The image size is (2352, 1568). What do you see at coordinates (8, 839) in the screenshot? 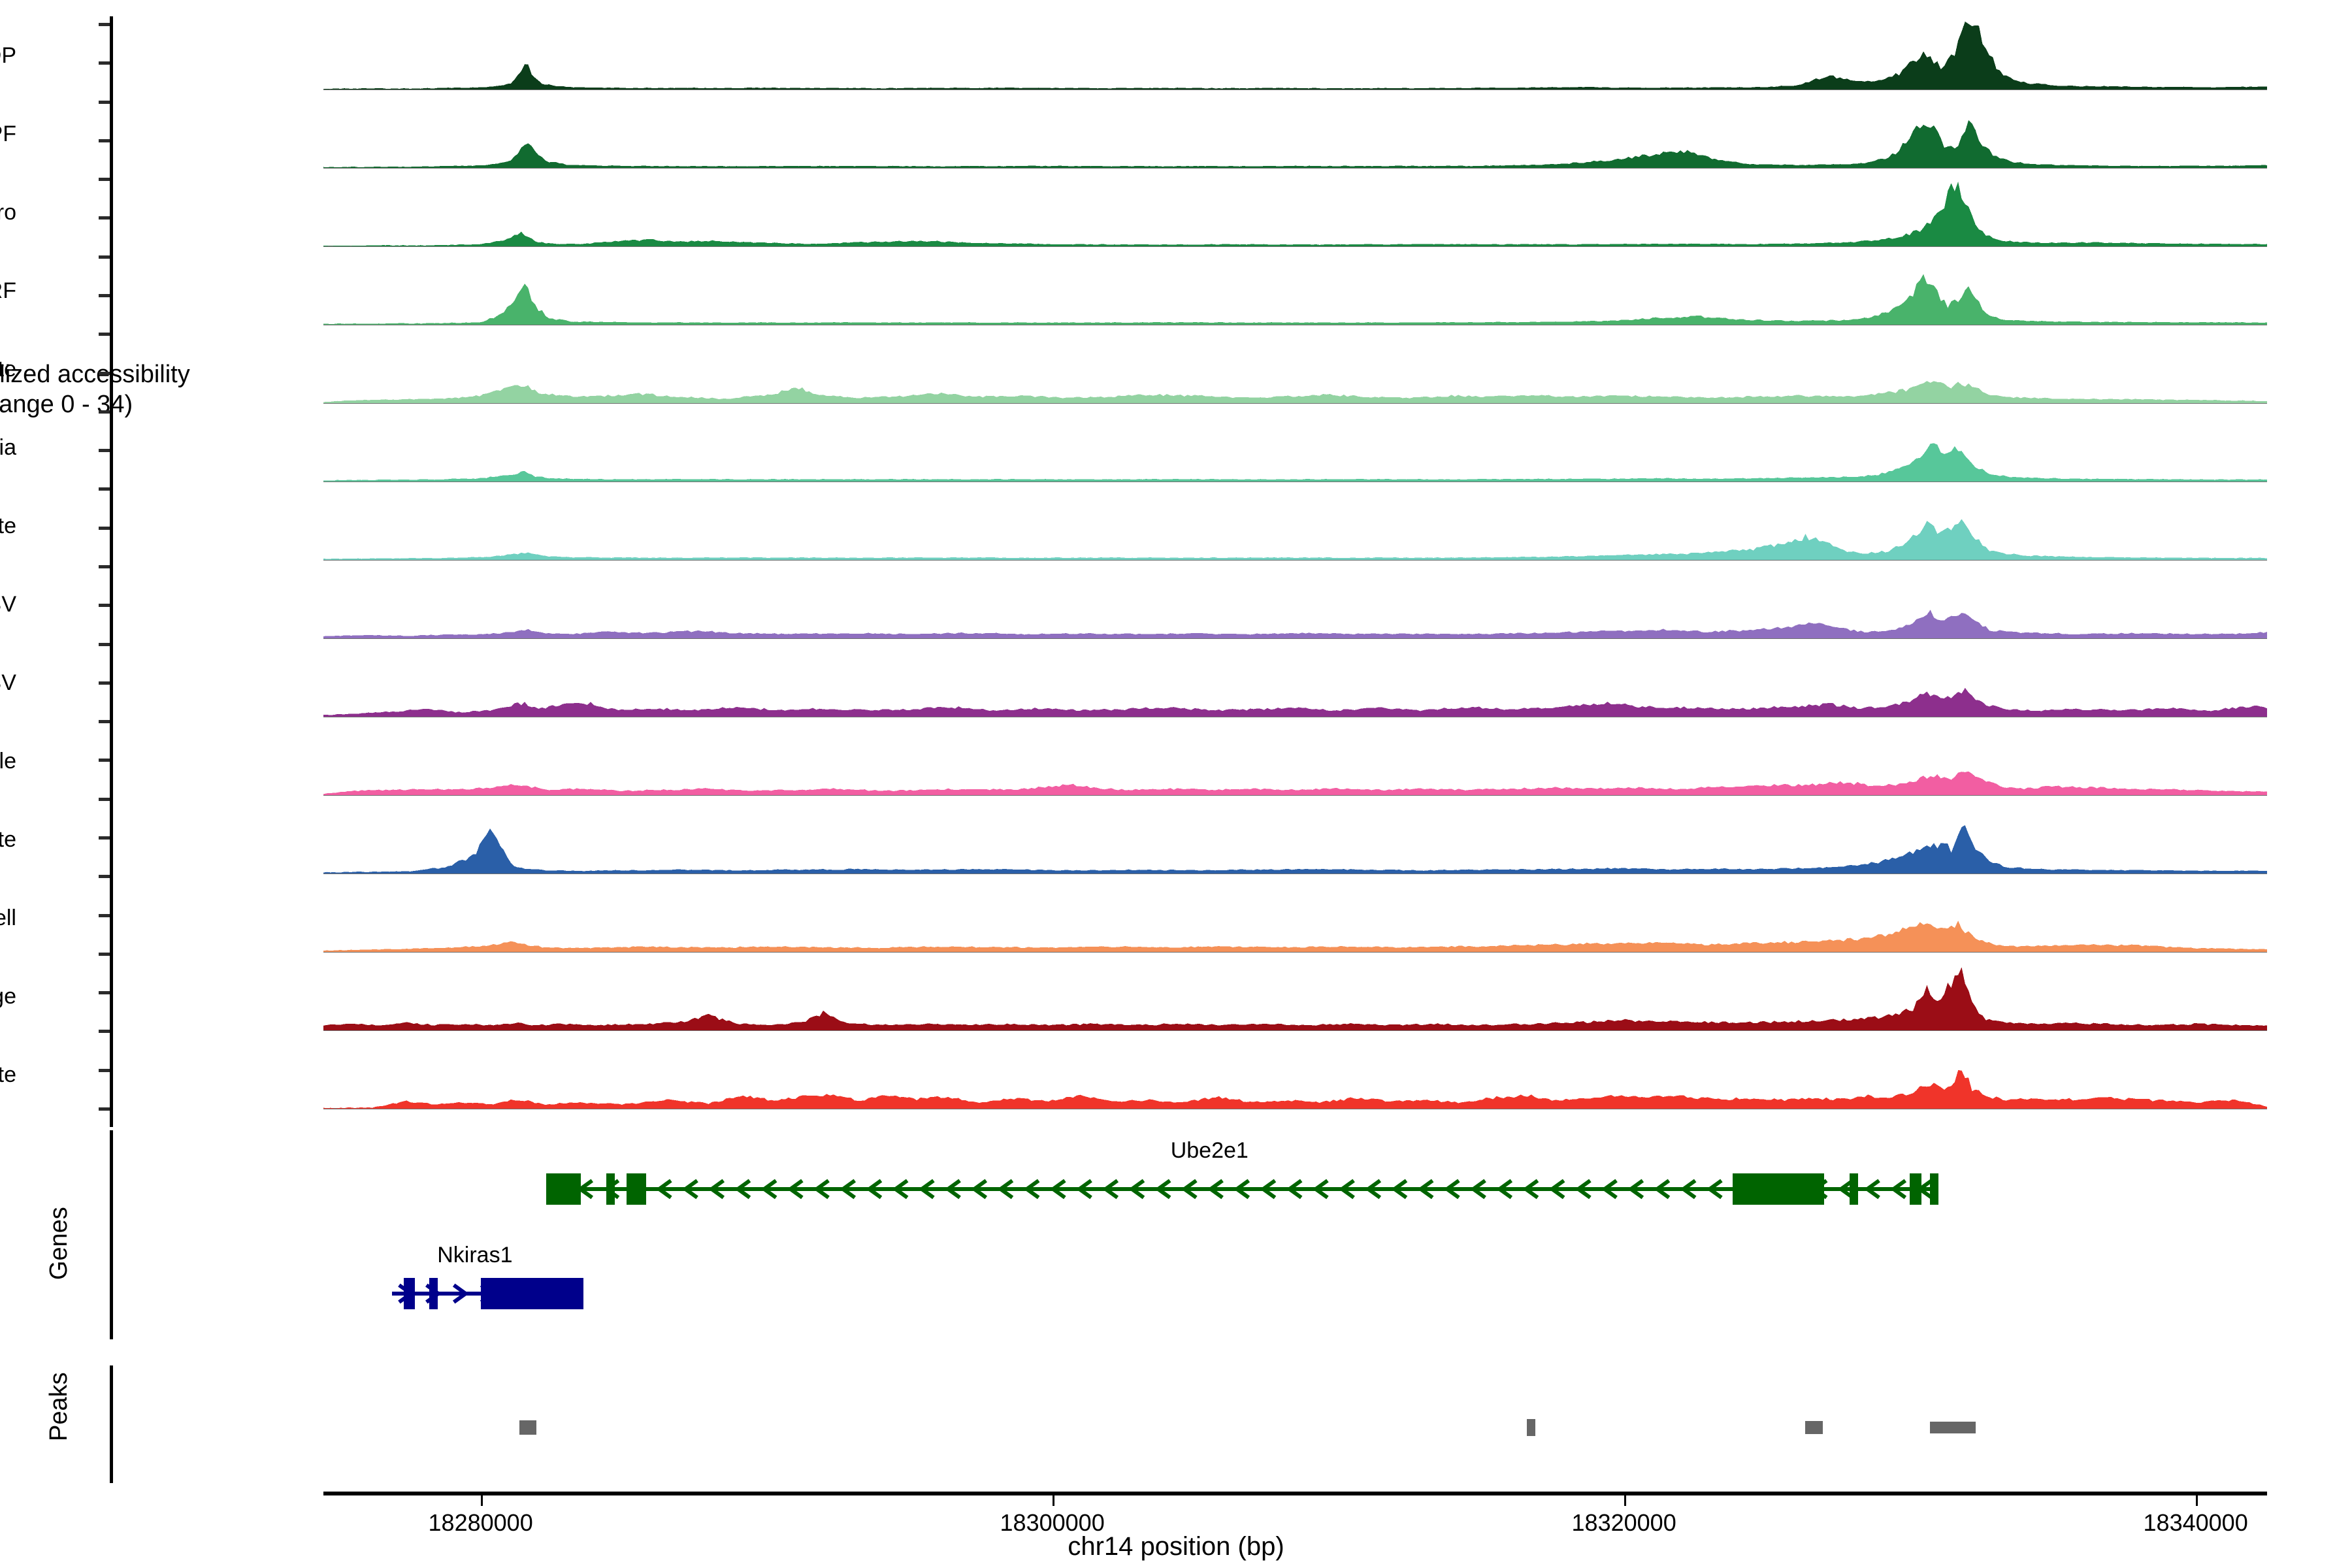
I see `track-label-3-keratinocyte: 3 Keratinocyte` at bounding box center [8, 839].